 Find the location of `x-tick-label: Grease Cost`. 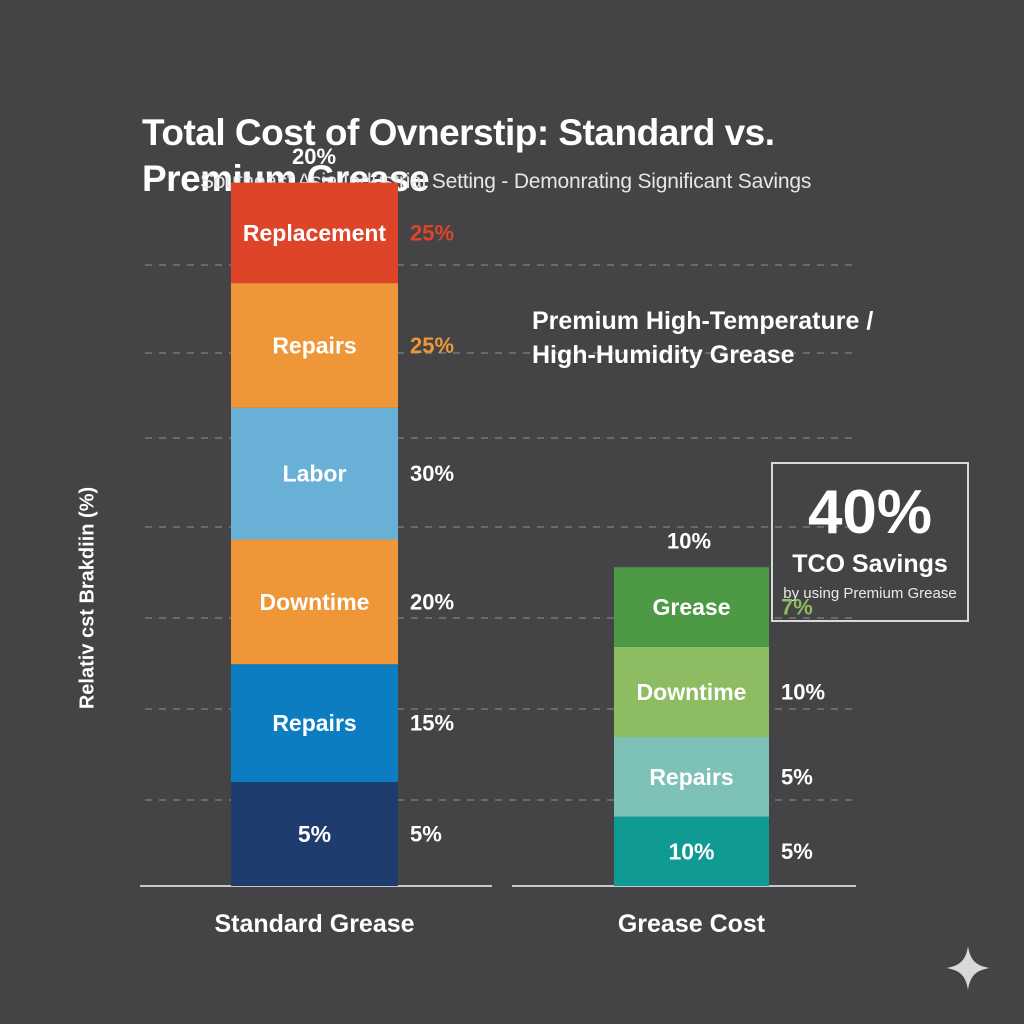

x-tick-label: Grease Cost is located at coordinates (692, 924).